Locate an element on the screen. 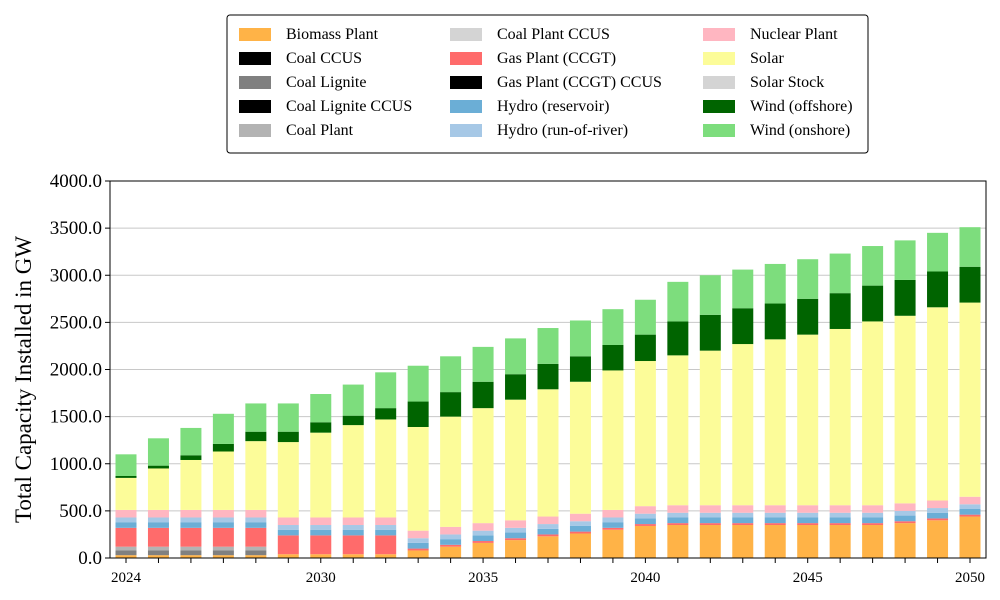 The width and height of the screenshot is (1000, 600). y-tick-label: 4000.0 is located at coordinates (76, 181).